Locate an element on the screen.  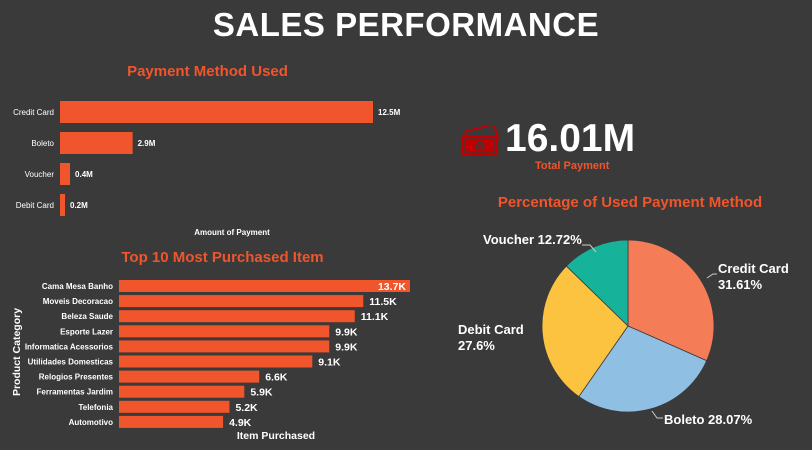
item-category-label: Ferramentas Jardim is located at coordinates (75, 392).